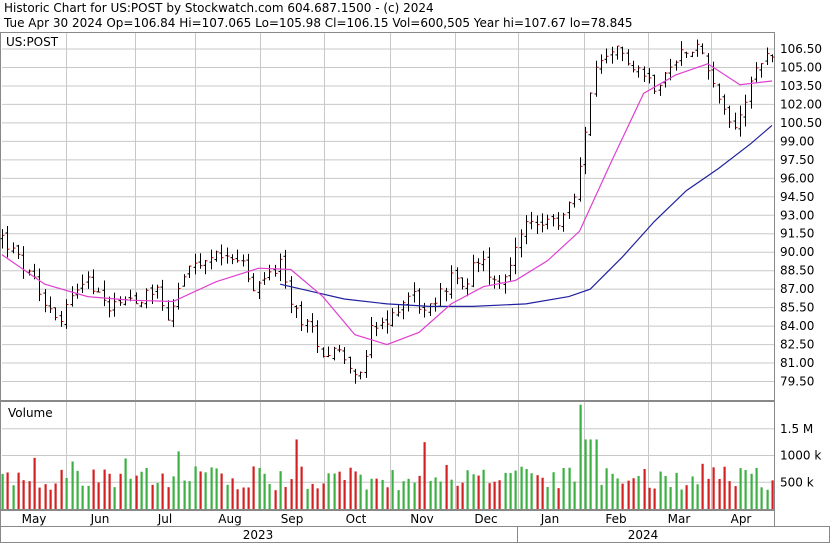 The width and height of the screenshot is (830, 543). Describe the element at coordinates (797, 345) in the screenshot. I see `price-tick-label: 82.50` at that location.